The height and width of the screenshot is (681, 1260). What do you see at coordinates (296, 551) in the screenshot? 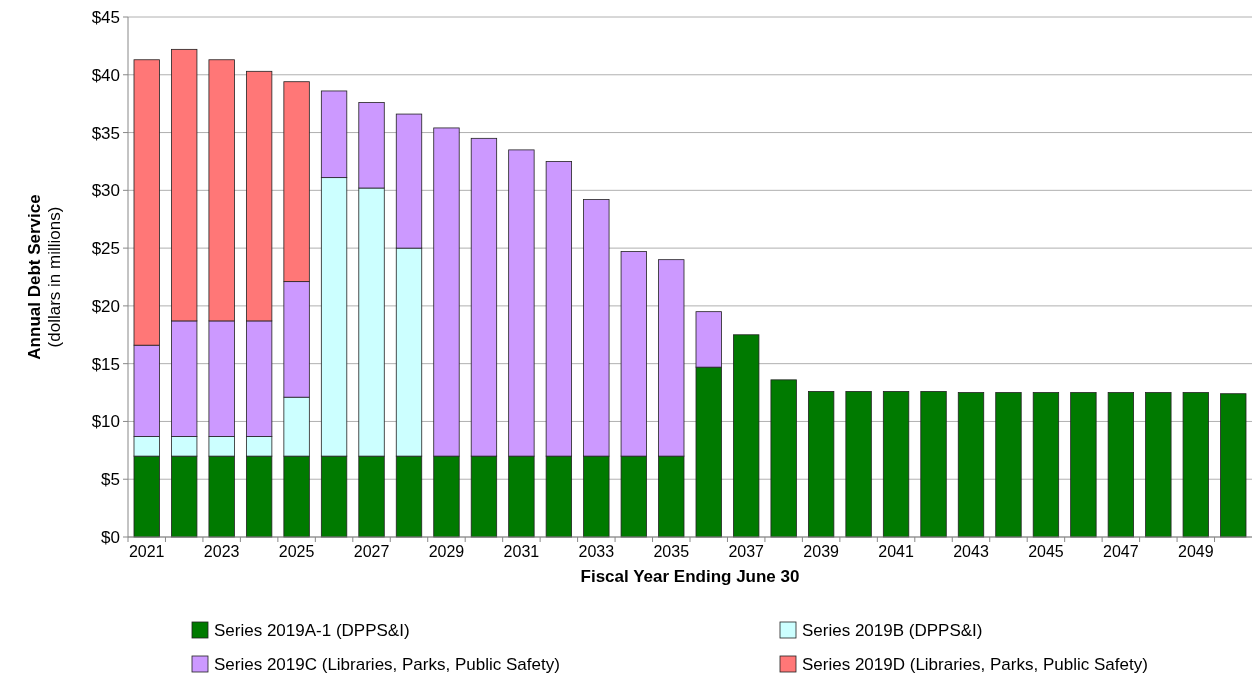
I see `x-tick-label: 2025` at bounding box center [296, 551].